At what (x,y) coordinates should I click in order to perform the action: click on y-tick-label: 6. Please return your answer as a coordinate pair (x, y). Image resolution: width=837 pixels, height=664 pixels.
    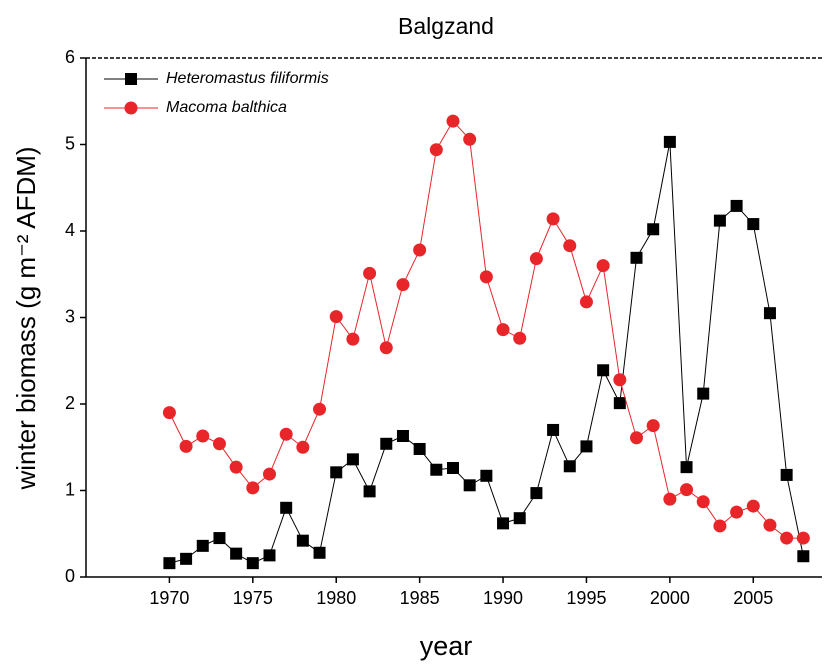
    Looking at the image, I should click on (70, 57).